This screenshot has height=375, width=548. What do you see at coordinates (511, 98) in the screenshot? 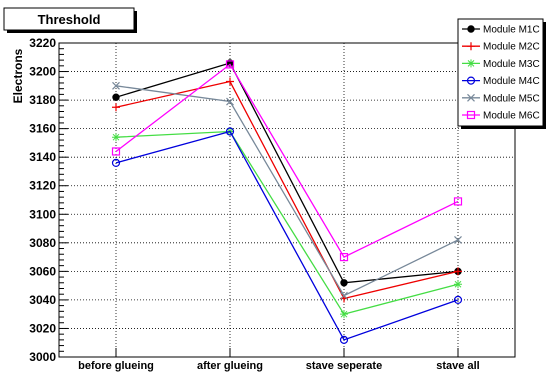
I see `legend-label: Module M5C` at bounding box center [511, 98].